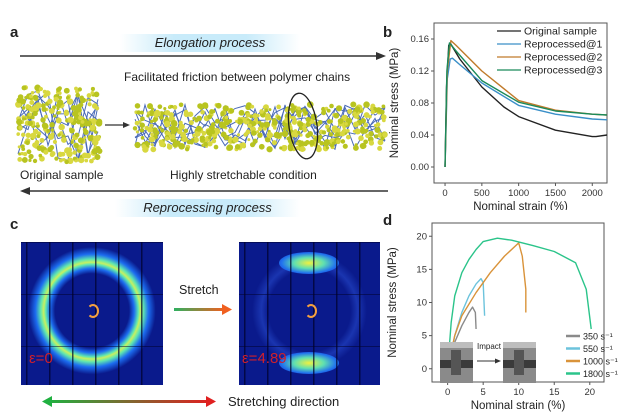 Image resolution: width=621 pixels, height=418 pixels. I want to click on x-tick-label: 1000, so click(518, 193).